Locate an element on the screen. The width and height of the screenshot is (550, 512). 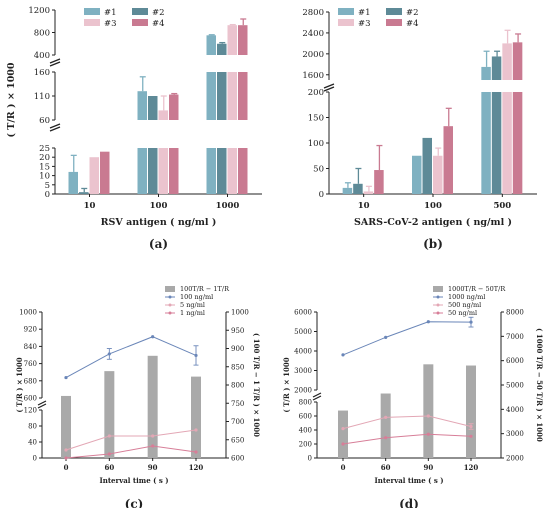
legend-label: 50 ng/ml is located at coordinates (462, 313).